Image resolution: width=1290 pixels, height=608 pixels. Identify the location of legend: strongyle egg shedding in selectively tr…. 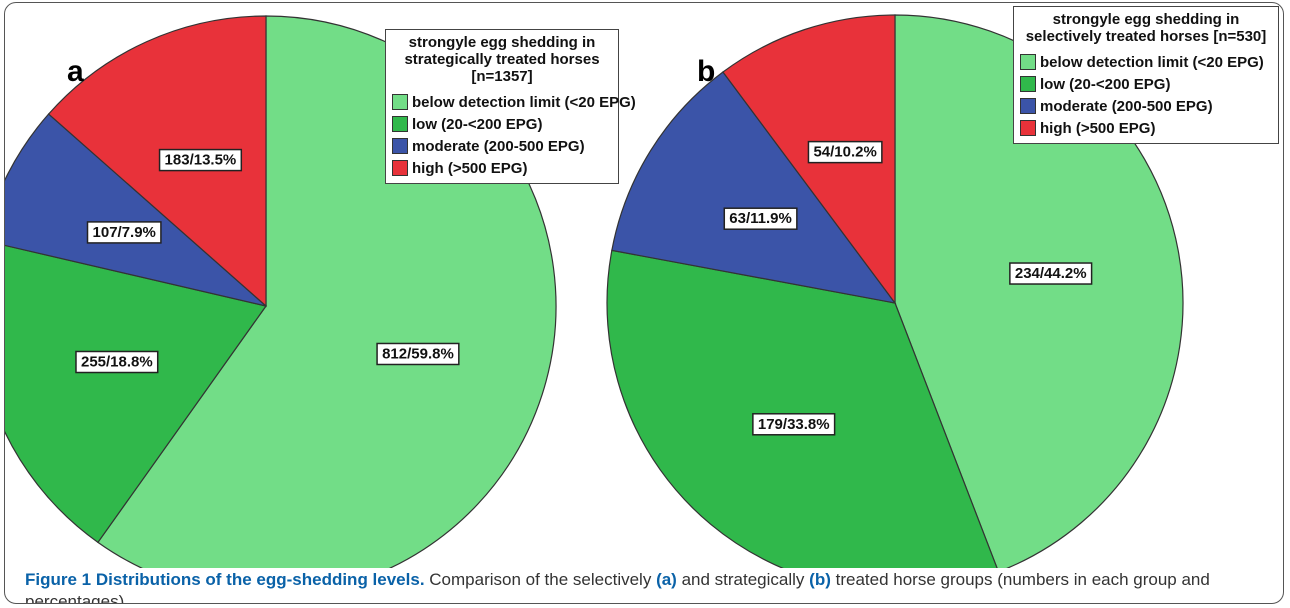
(1146, 75).